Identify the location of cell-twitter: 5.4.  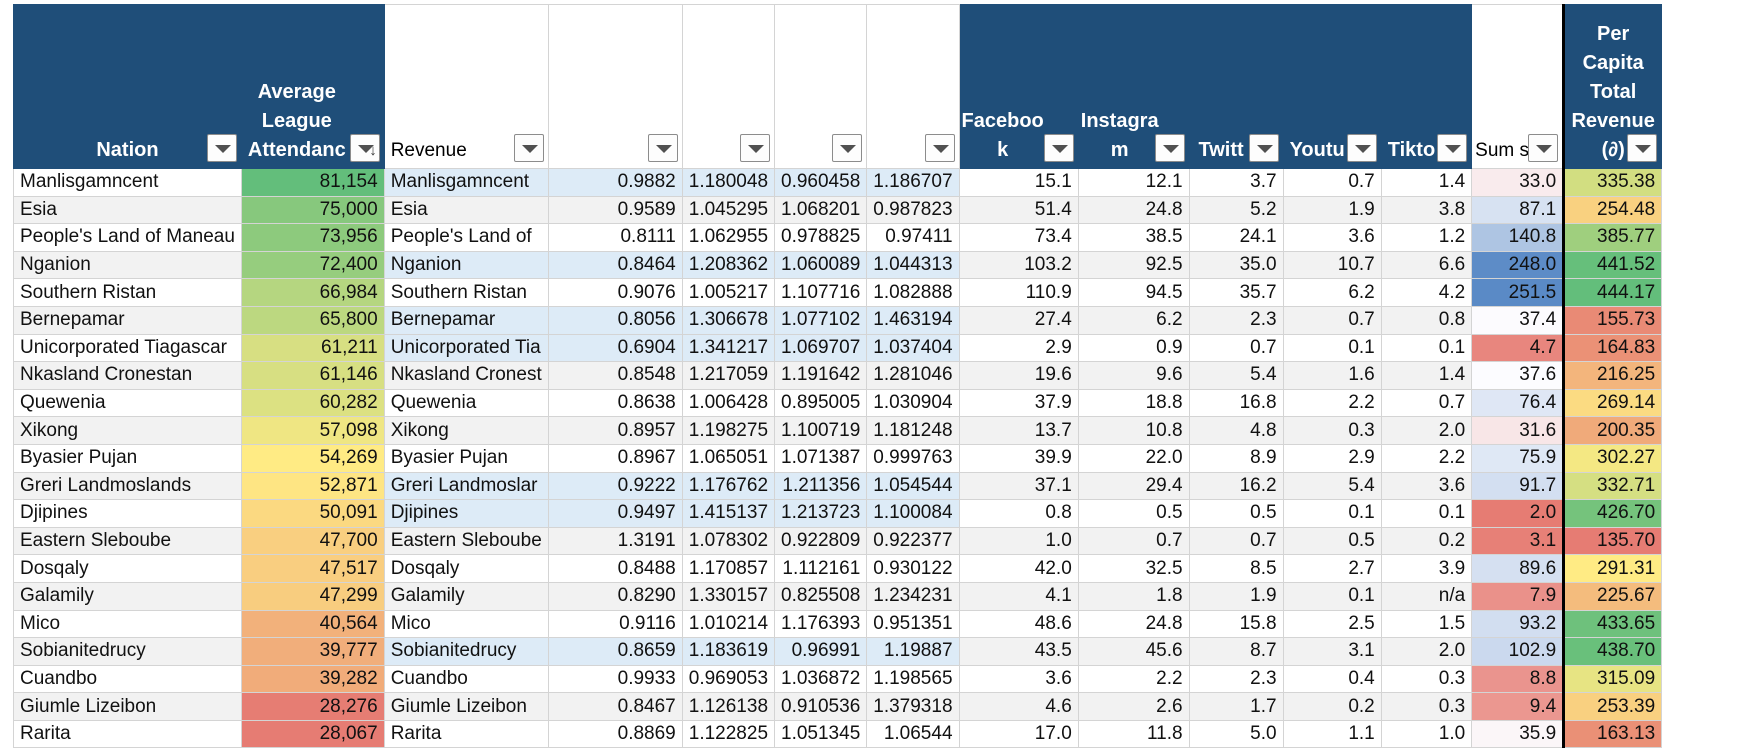
(1236, 375).